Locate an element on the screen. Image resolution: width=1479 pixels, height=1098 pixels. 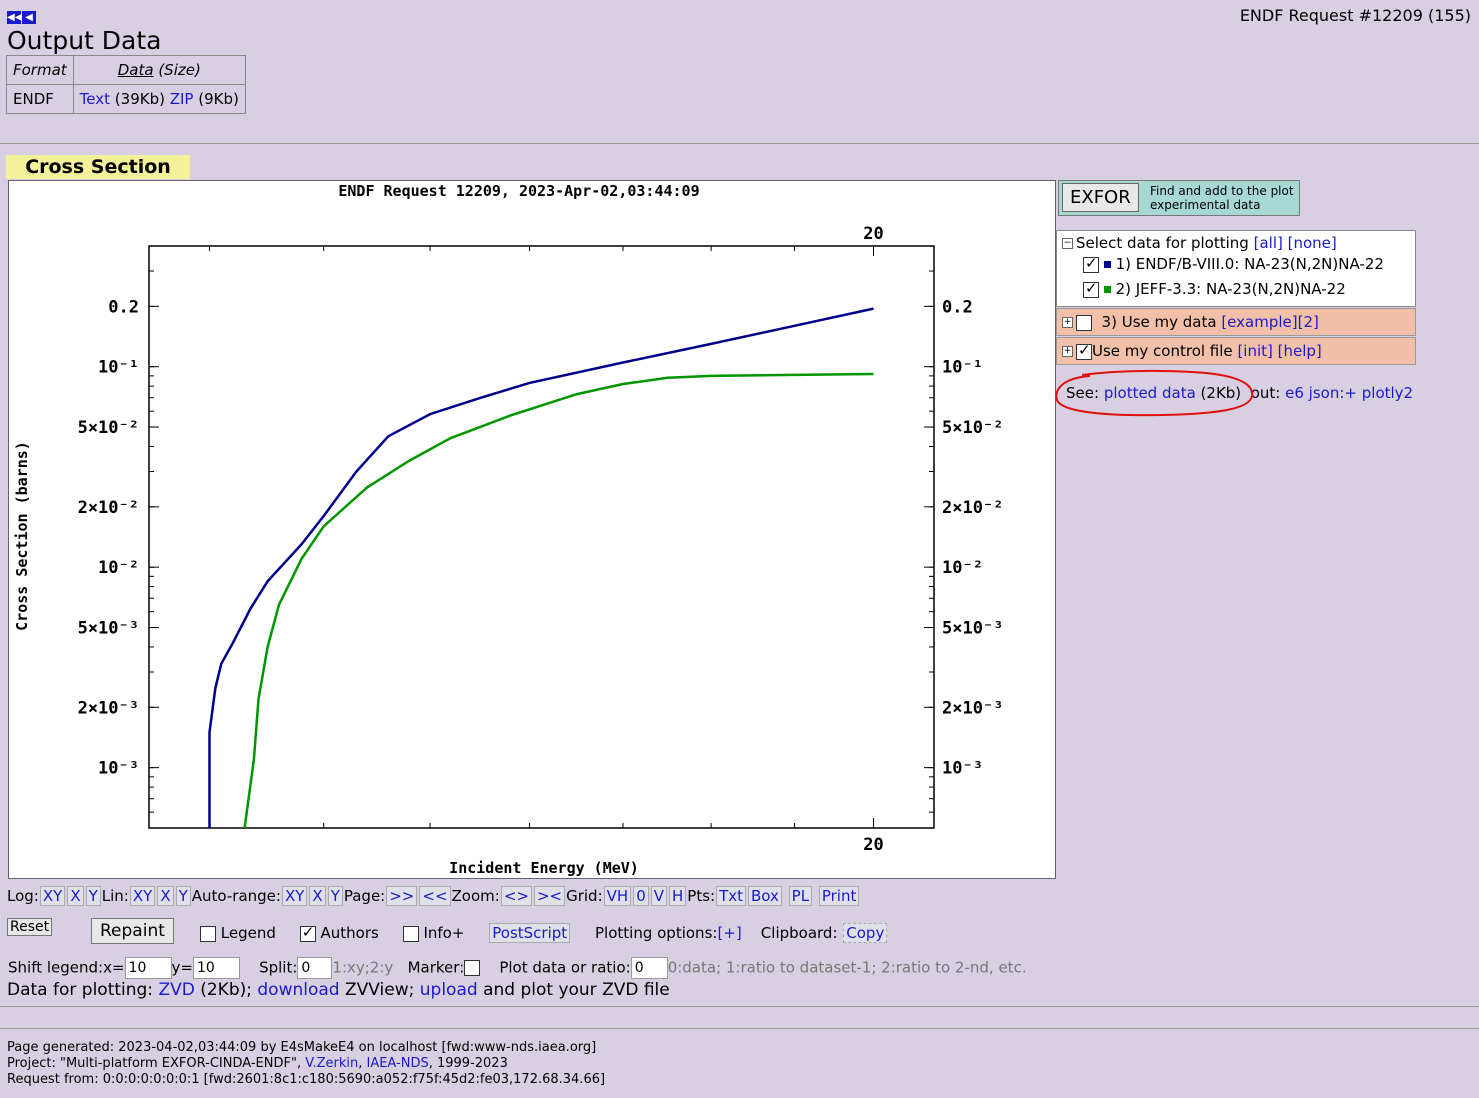
example-2-link: [2] is located at coordinates (1308, 322).